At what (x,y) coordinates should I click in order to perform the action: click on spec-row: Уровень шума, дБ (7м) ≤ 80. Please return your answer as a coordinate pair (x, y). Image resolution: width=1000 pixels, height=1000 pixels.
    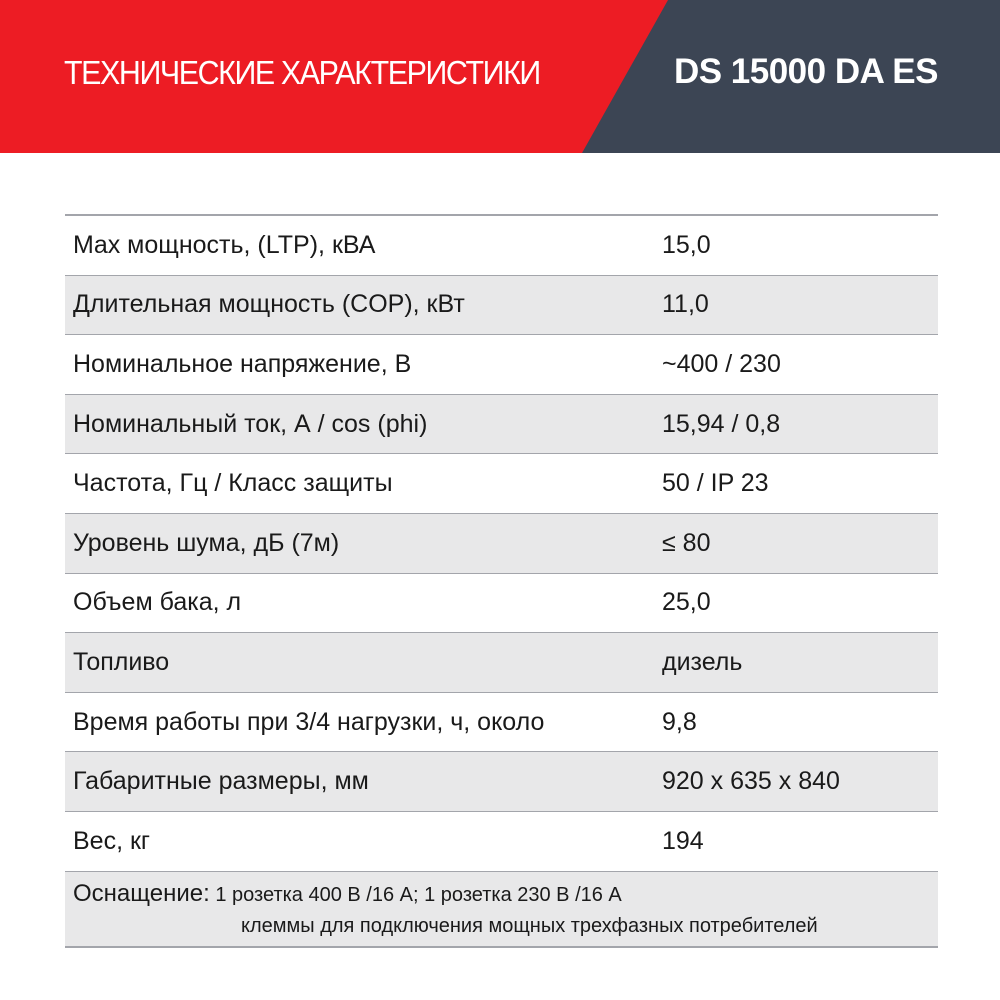
    Looking at the image, I should click on (501, 543).